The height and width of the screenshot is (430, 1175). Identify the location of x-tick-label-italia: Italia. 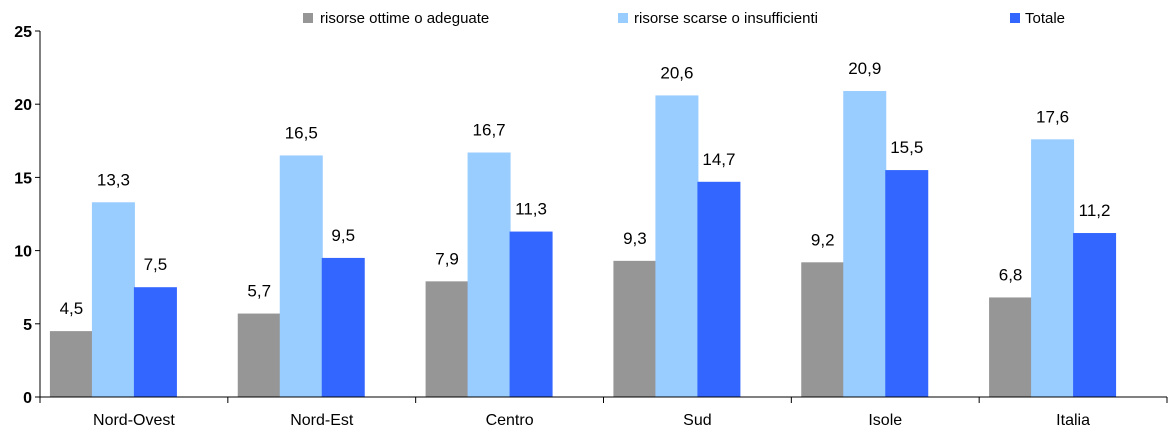
(1073, 420).